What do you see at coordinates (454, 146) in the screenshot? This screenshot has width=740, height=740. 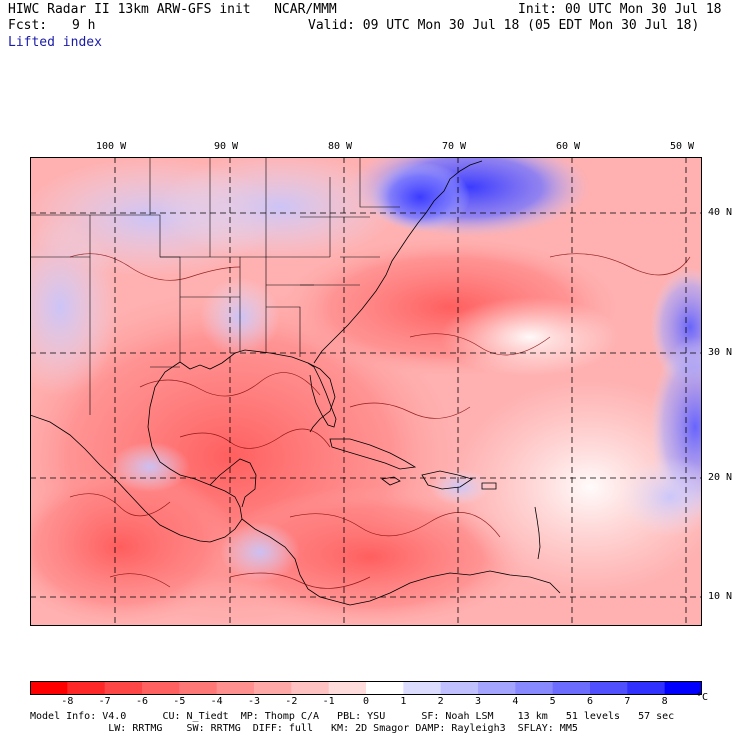 I see `lon-label-70w: 70 W` at bounding box center [454, 146].